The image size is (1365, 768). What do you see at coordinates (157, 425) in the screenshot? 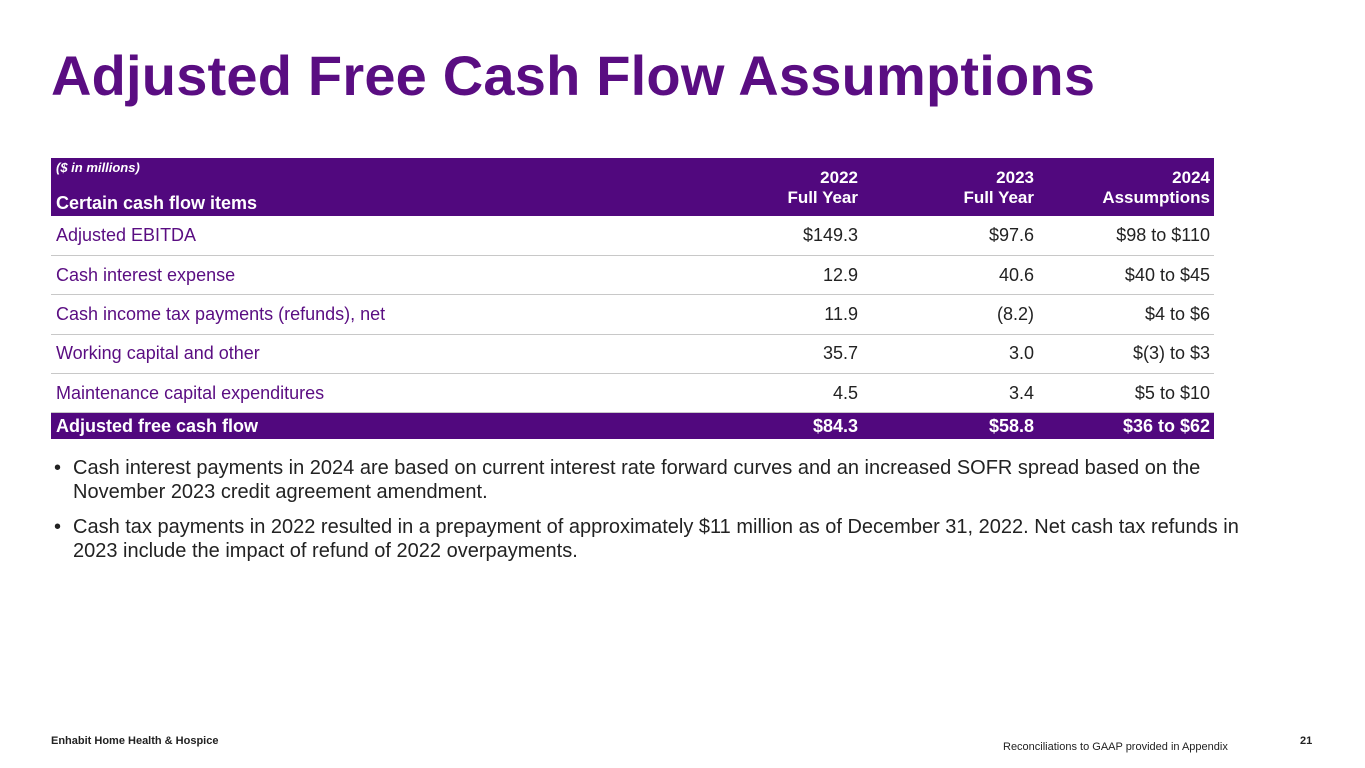
I see `total-label: Adjusted free cash flow` at bounding box center [157, 425].